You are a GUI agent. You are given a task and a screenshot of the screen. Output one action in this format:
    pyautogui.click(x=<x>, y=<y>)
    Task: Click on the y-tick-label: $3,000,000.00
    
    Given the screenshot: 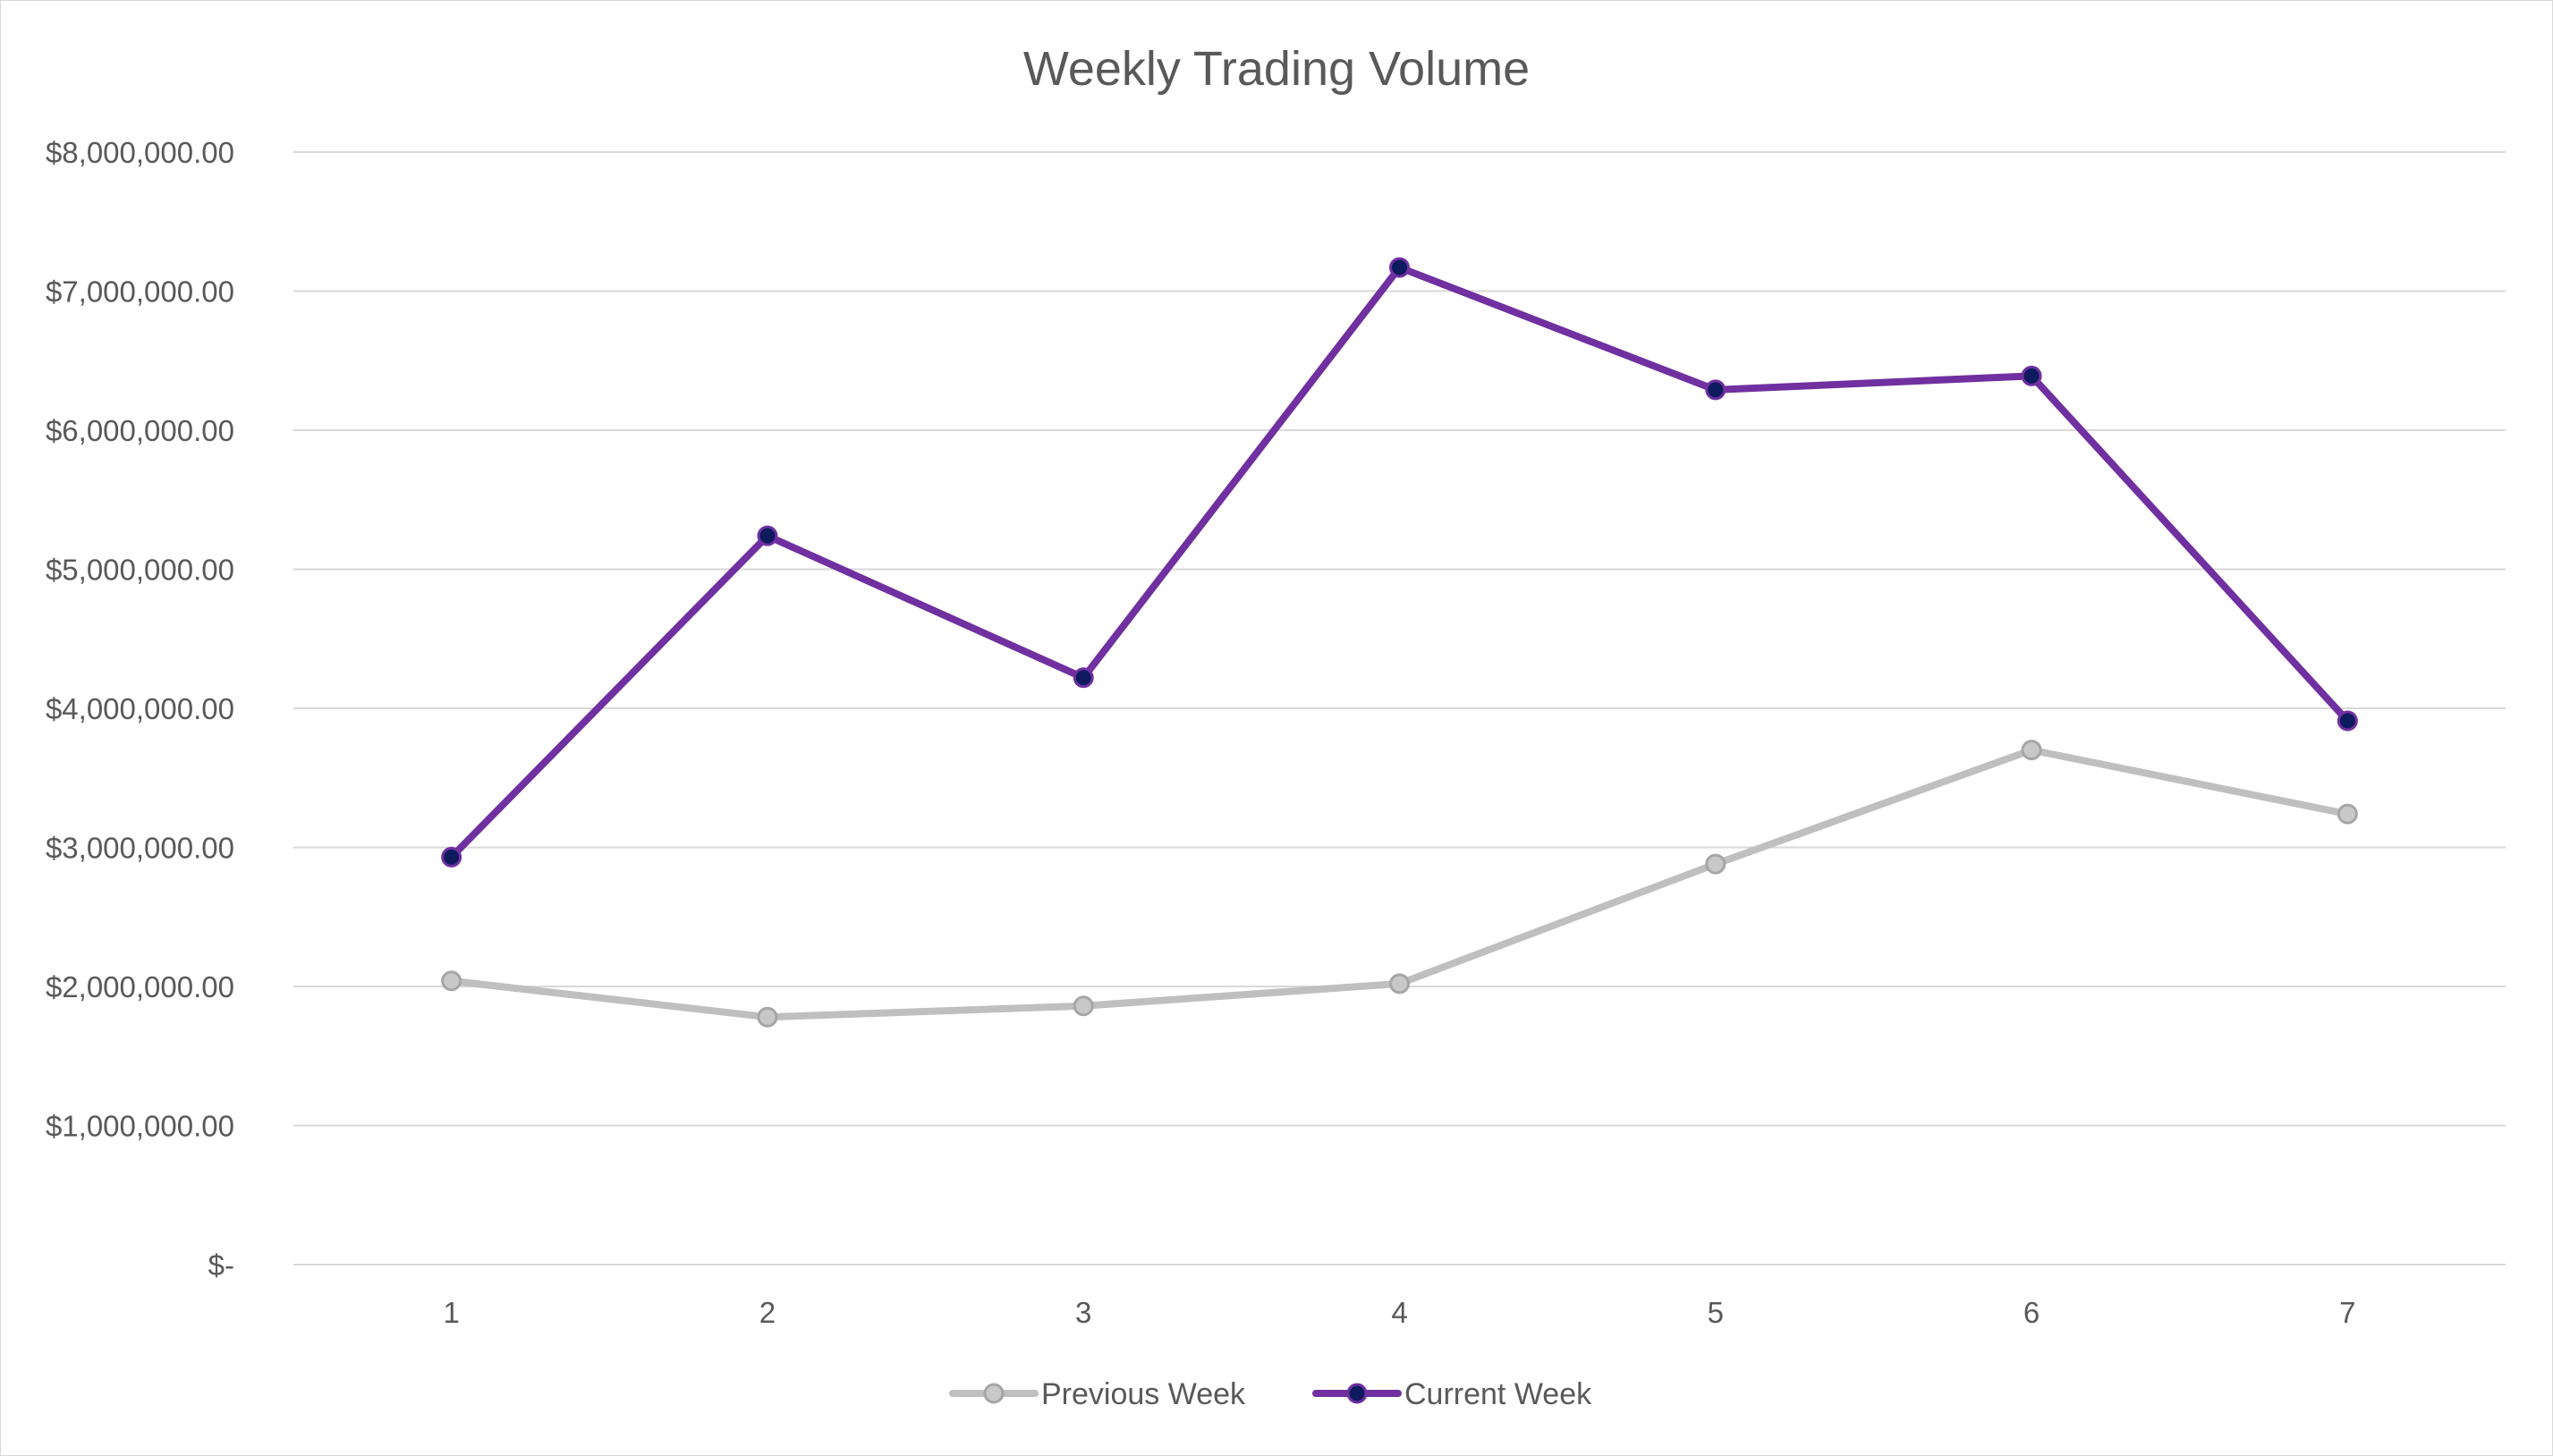 What is the action you would take?
    pyautogui.click(x=140, y=848)
    